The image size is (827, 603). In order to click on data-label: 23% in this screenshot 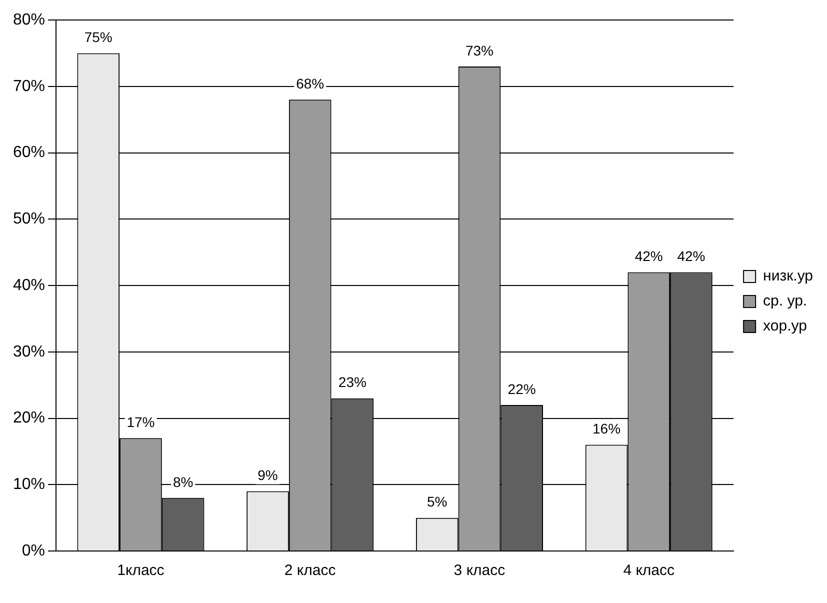, I will do `click(352, 382)`.